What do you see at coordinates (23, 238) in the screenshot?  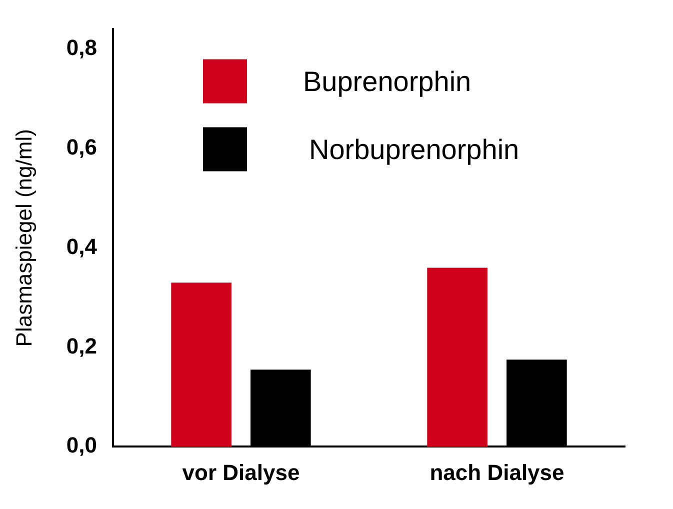 I see `y-axis-title: Plasmaspiegel (ng/ml)` at bounding box center [23, 238].